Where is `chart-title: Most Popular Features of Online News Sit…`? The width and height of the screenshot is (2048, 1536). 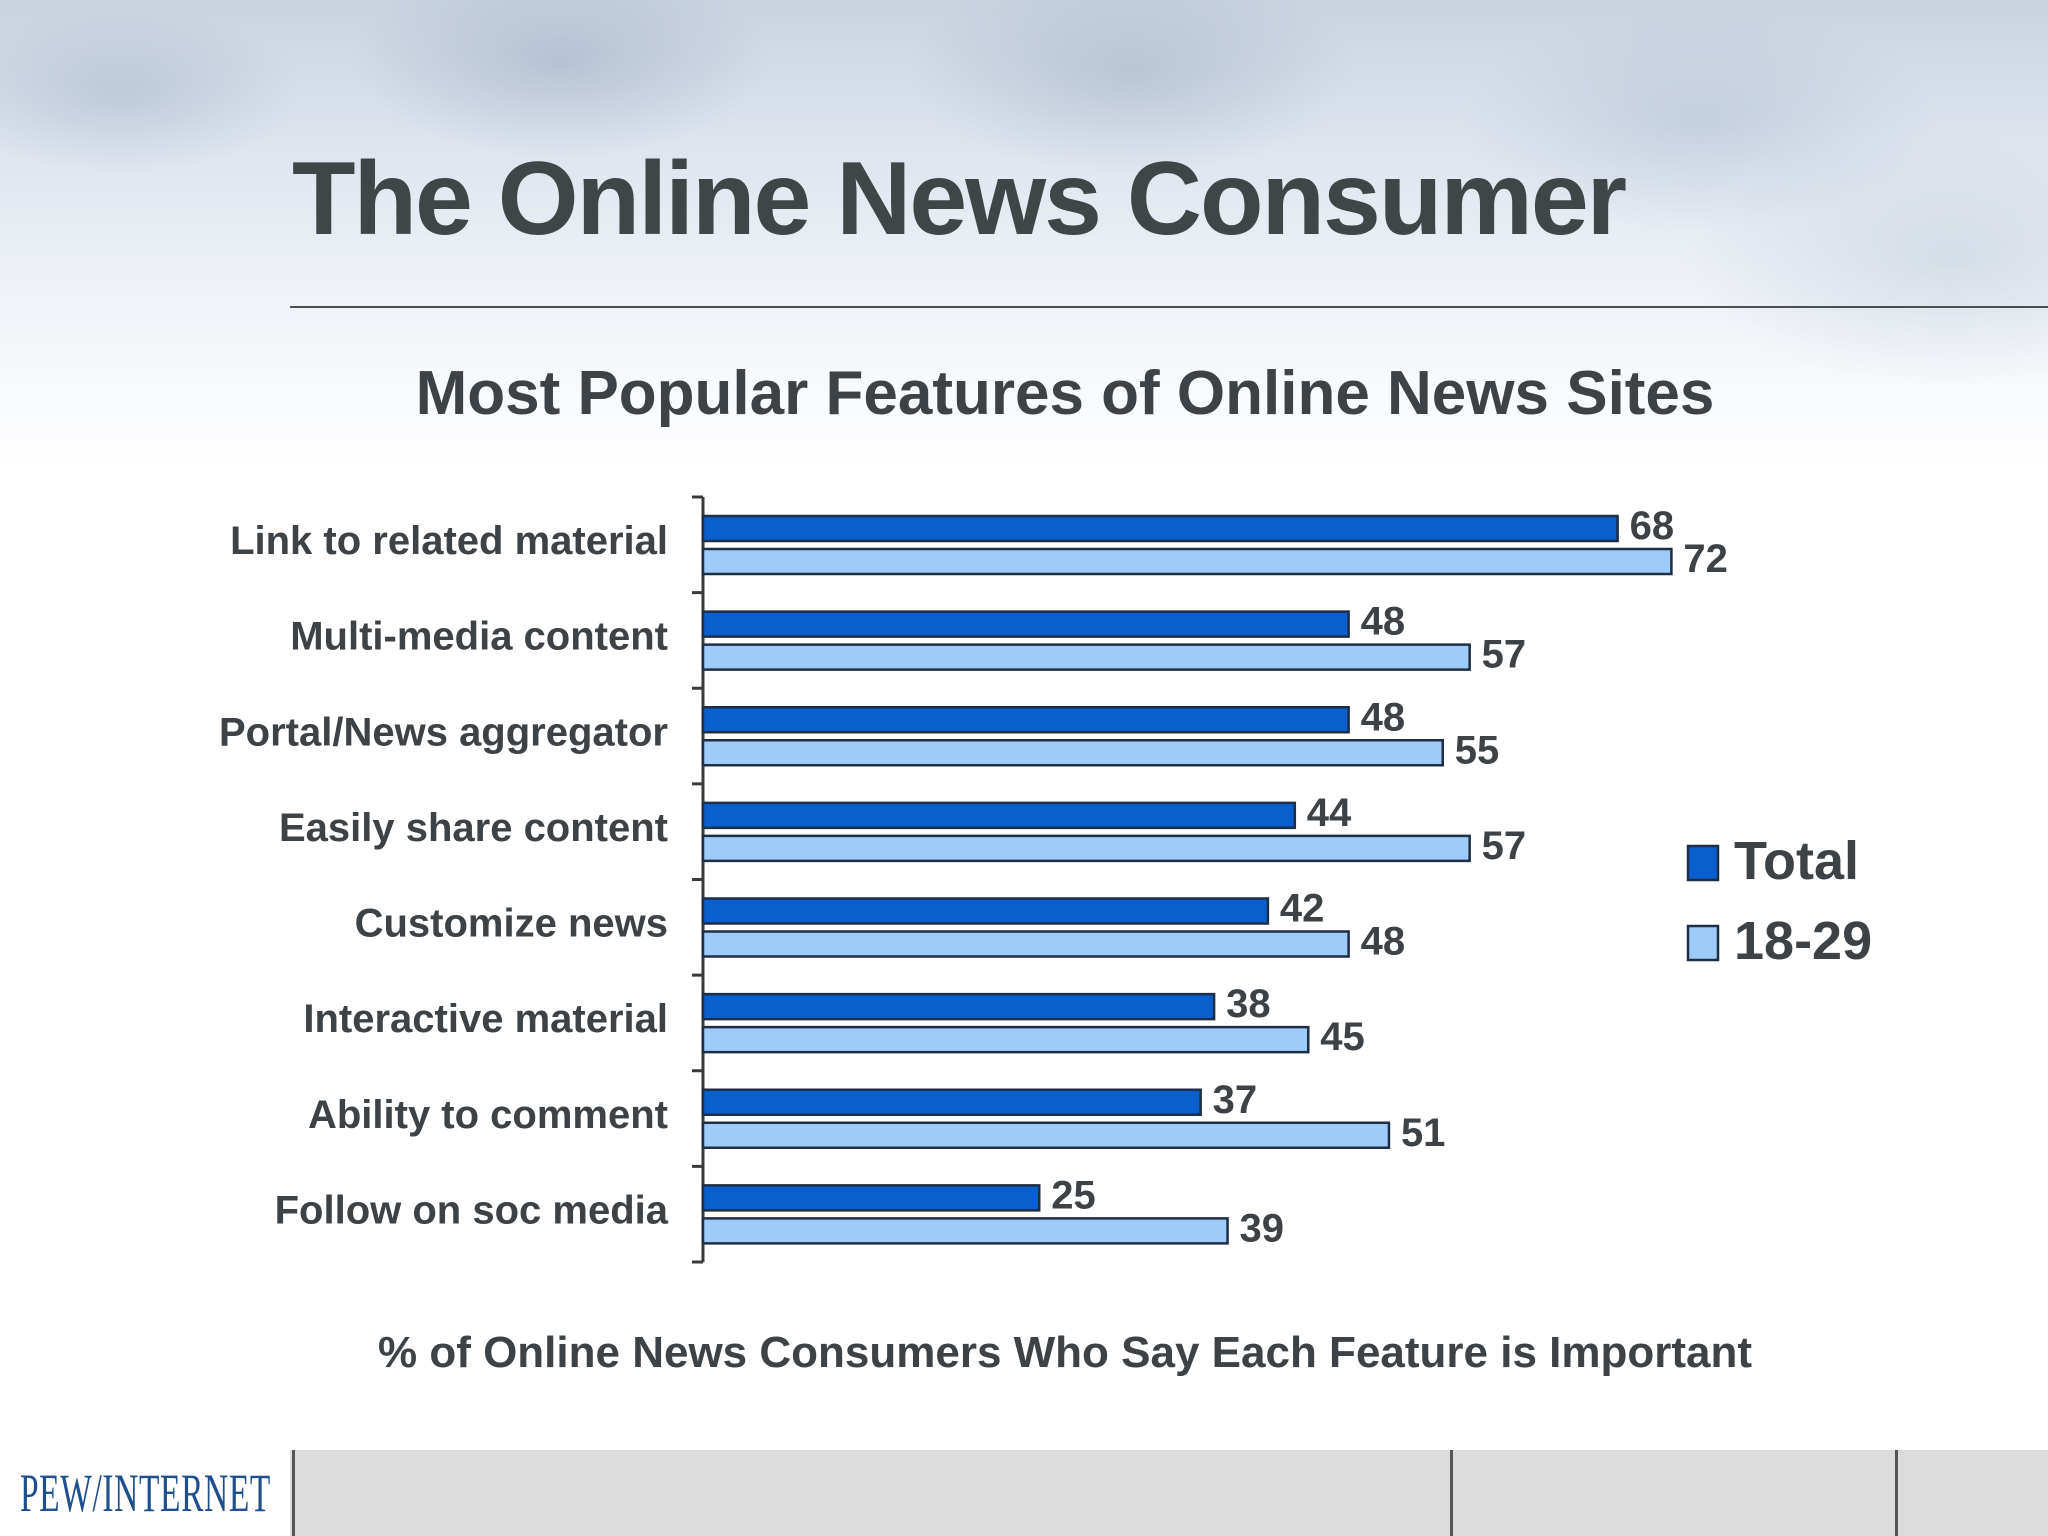
chart-title: Most Popular Features of Online News Sit… is located at coordinates (1065, 393).